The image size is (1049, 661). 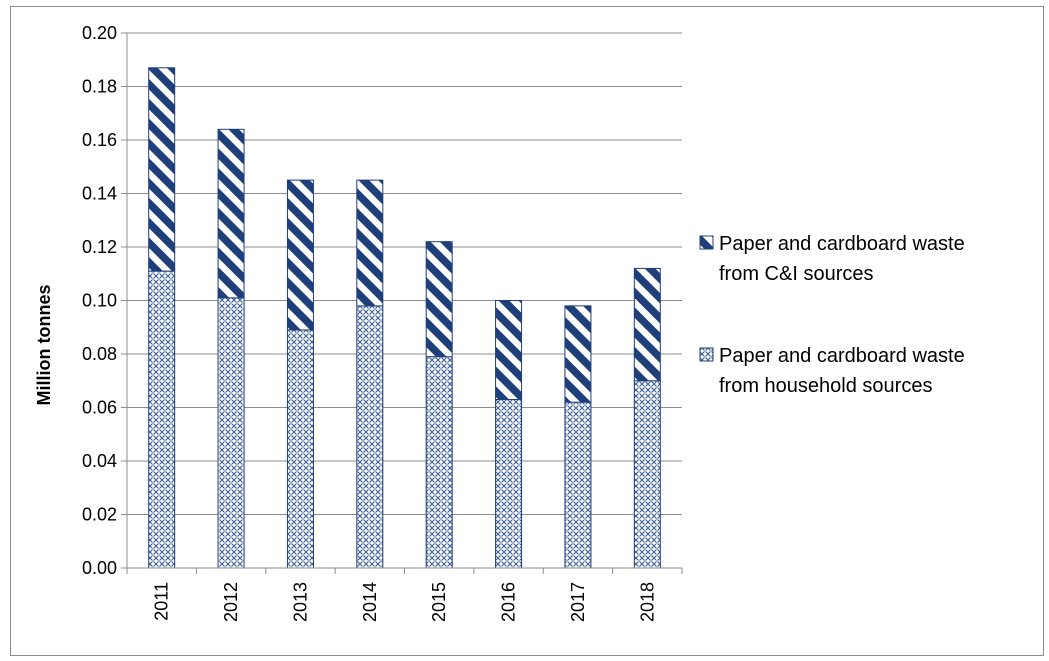 I want to click on legend-label-household-line1: Paper and cardboard waste, so click(x=842, y=356).